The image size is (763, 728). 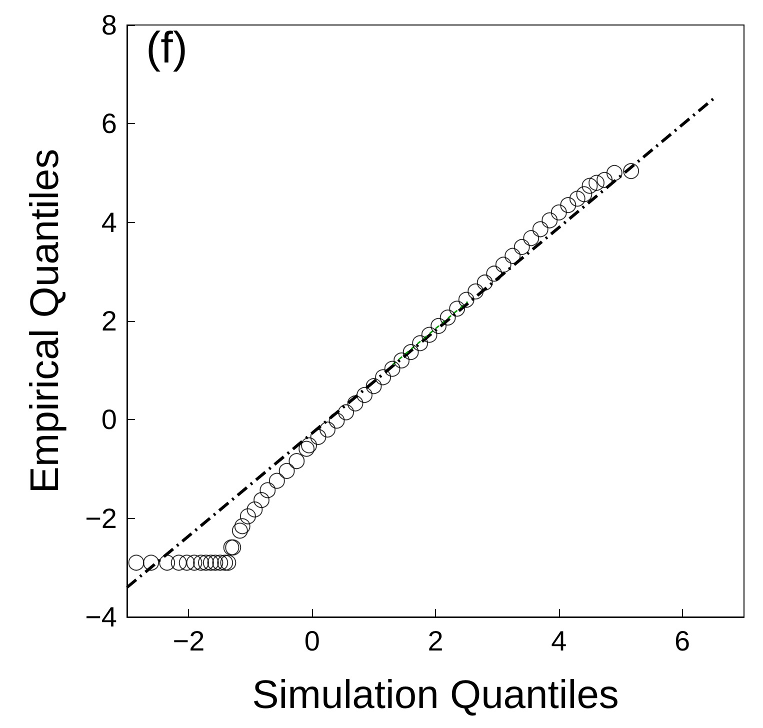 What do you see at coordinates (109, 124) in the screenshot?
I see `y-tick-label: 6` at bounding box center [109, 124].